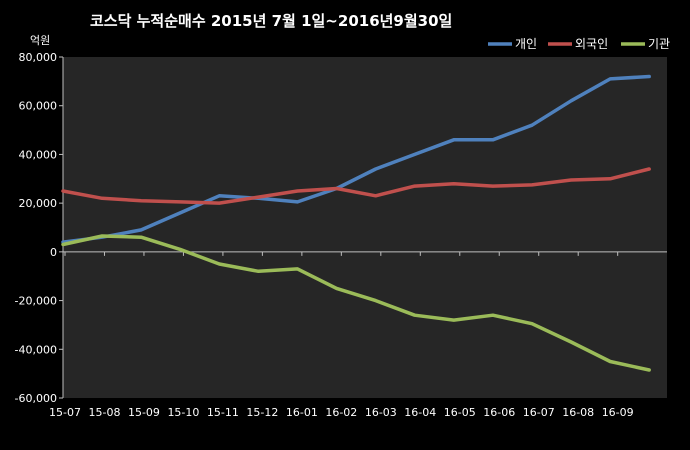 This screenshot has height=450, width=690. Describe the element at coordinates (36, 301) in the screenshot. I see `y-tick-label: -20,000` at that location.